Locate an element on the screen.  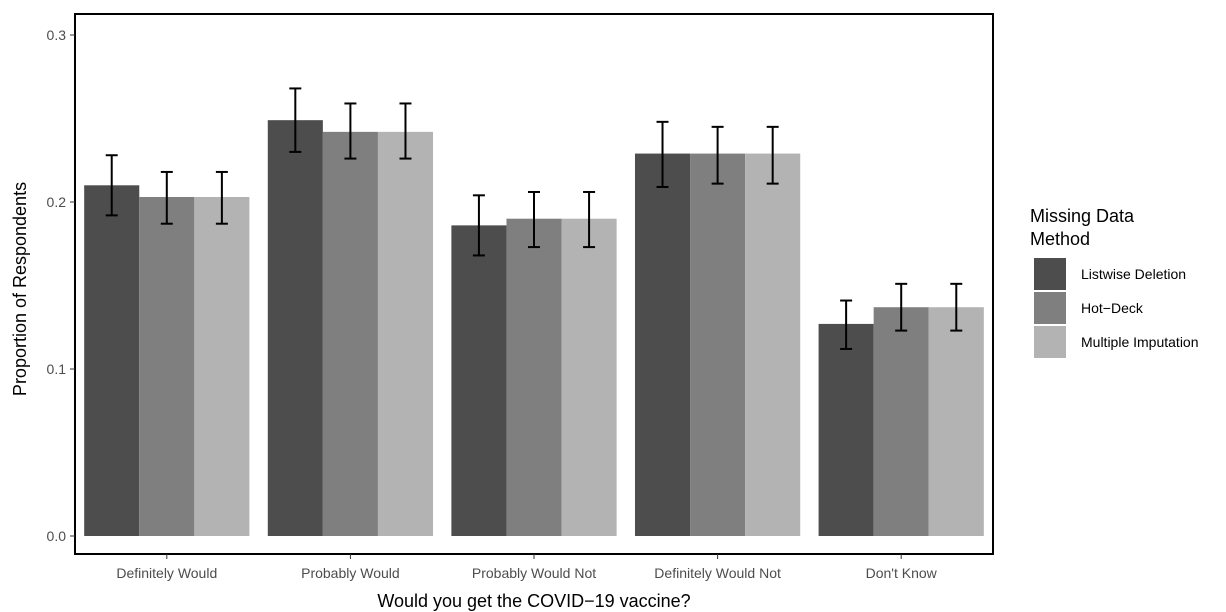
x-tick-label-4: Don't Know is located at coordinates (902, 573).